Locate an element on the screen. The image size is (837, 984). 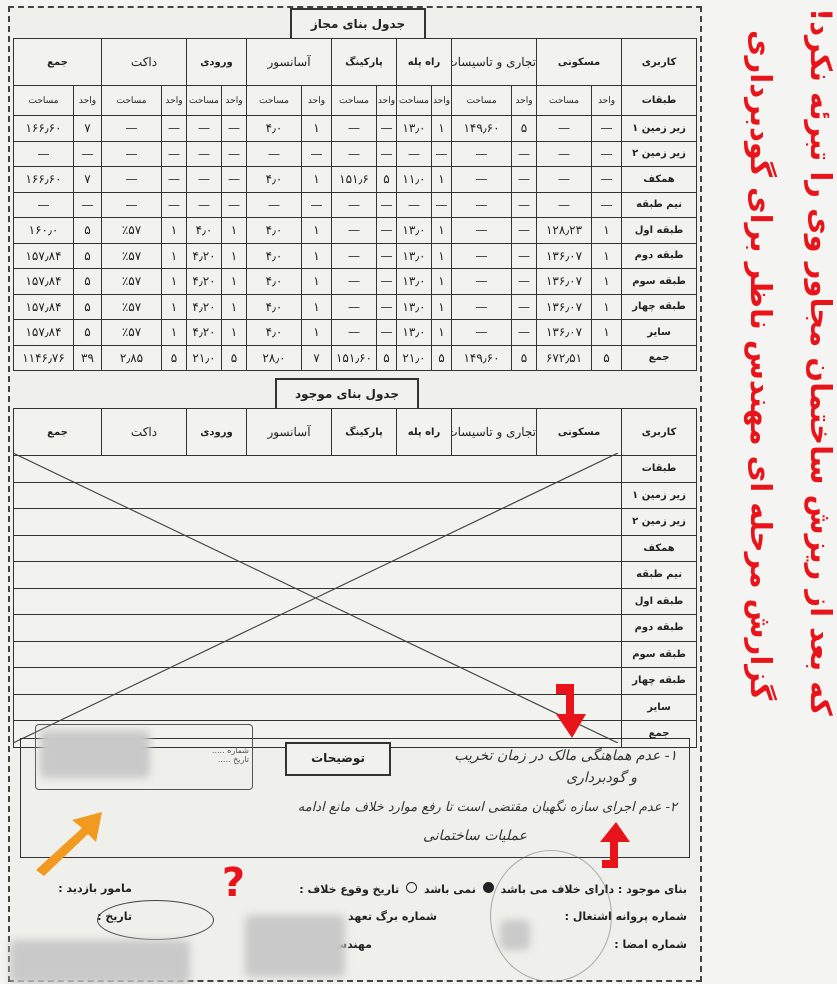
area-cell: ۱۱۴۶٫۷۶ is located at coordinates (43, 357).